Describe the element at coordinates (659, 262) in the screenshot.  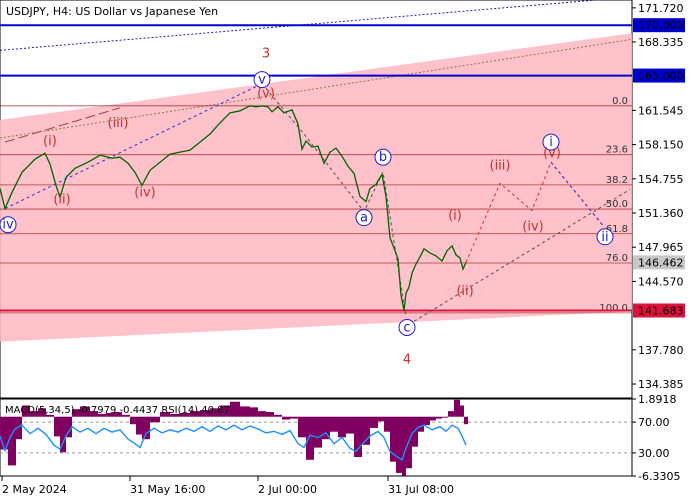
I see `current-price-tag` at that location.